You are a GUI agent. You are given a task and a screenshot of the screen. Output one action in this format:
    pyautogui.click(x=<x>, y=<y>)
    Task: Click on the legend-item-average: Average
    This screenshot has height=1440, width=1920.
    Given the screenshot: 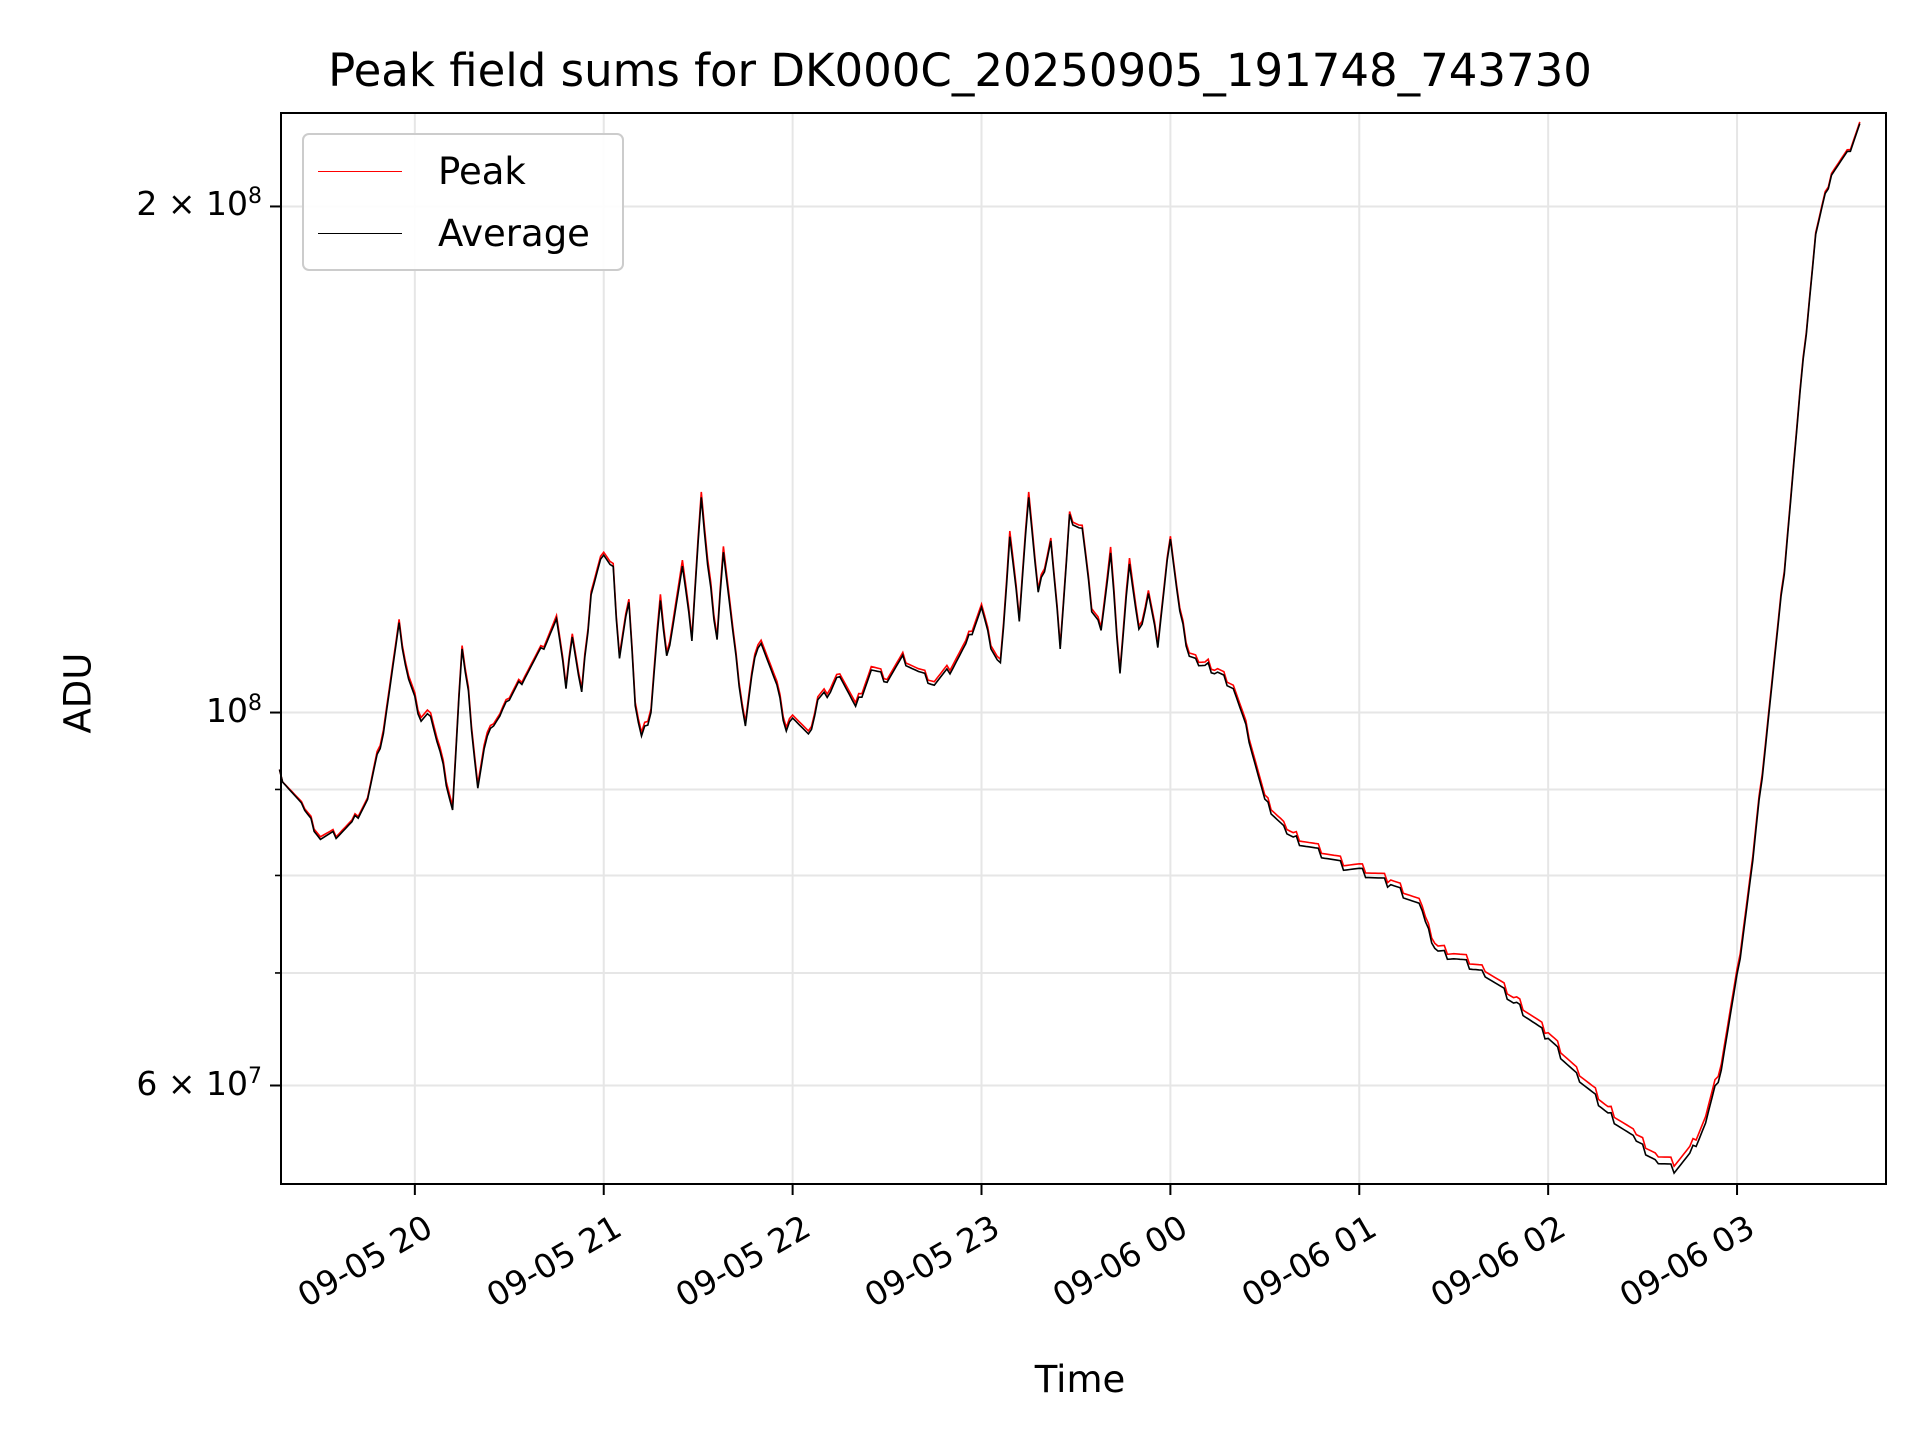 What is the action you would take?
    pyautogui.click(x=454, y=233)
    